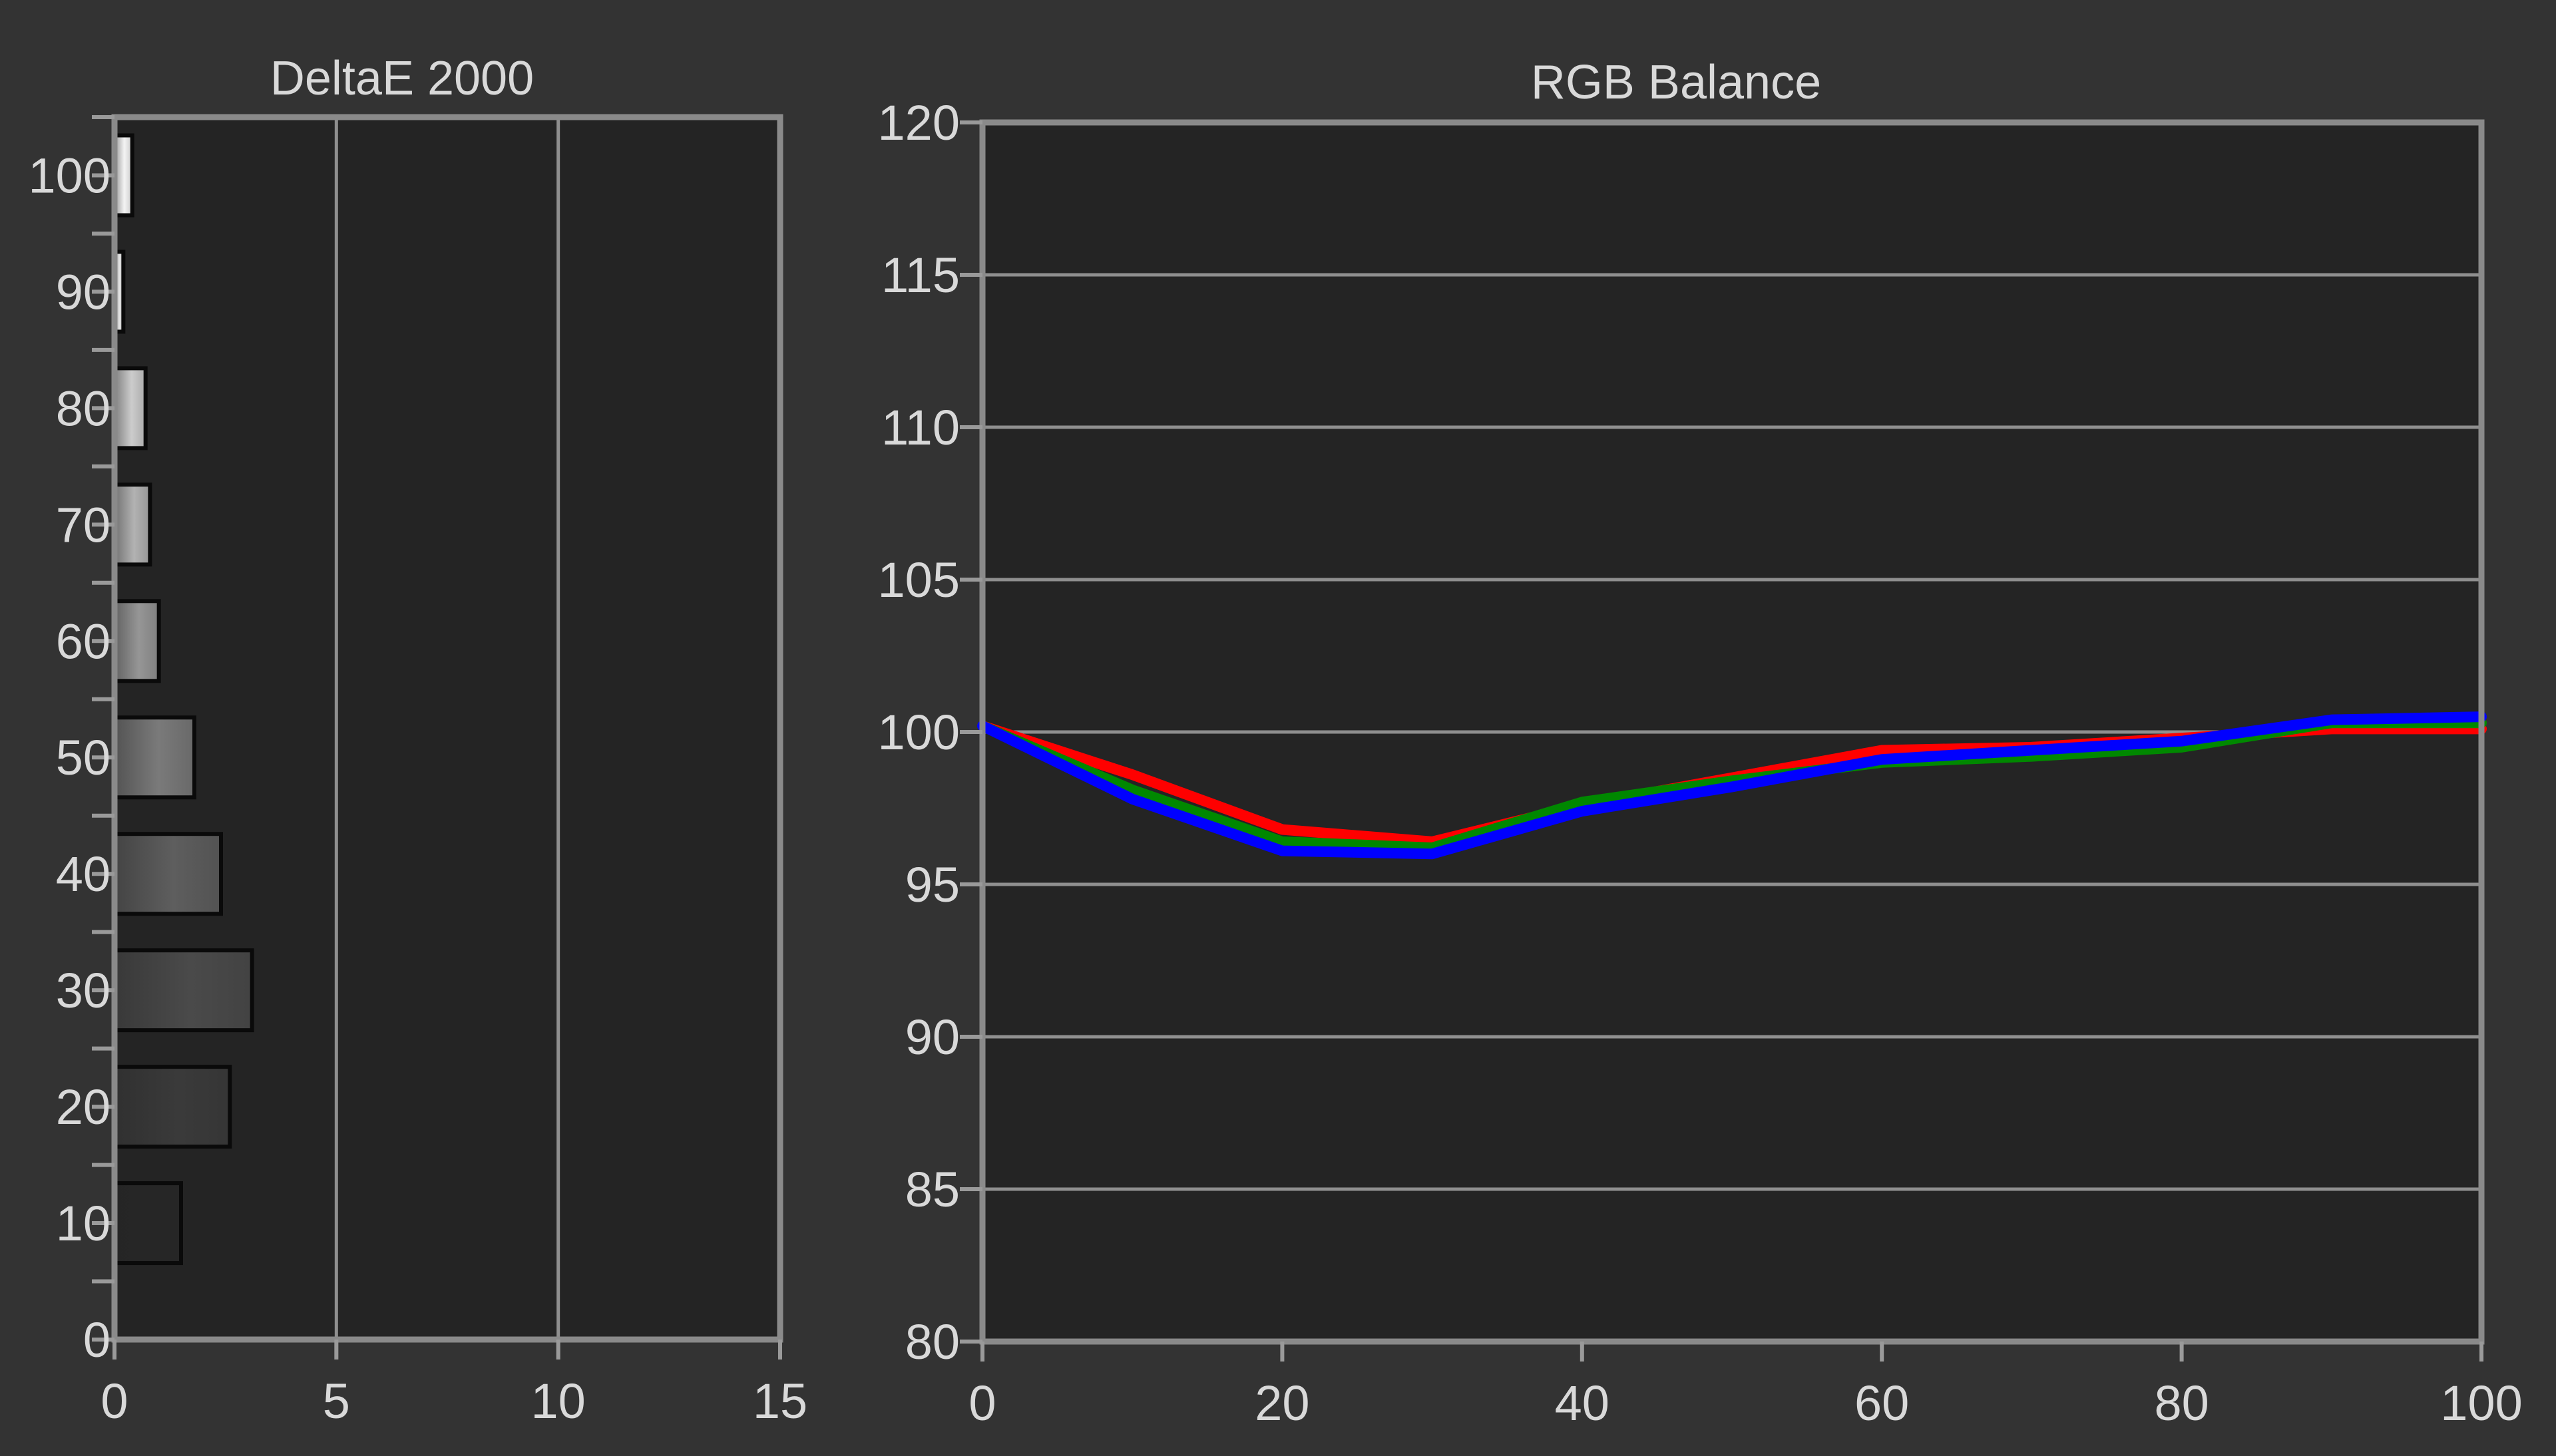  Describe the element at coordinates (932, 1037) in the screenshot. I see `rgb-y-tick-label-90: 90` at that location.